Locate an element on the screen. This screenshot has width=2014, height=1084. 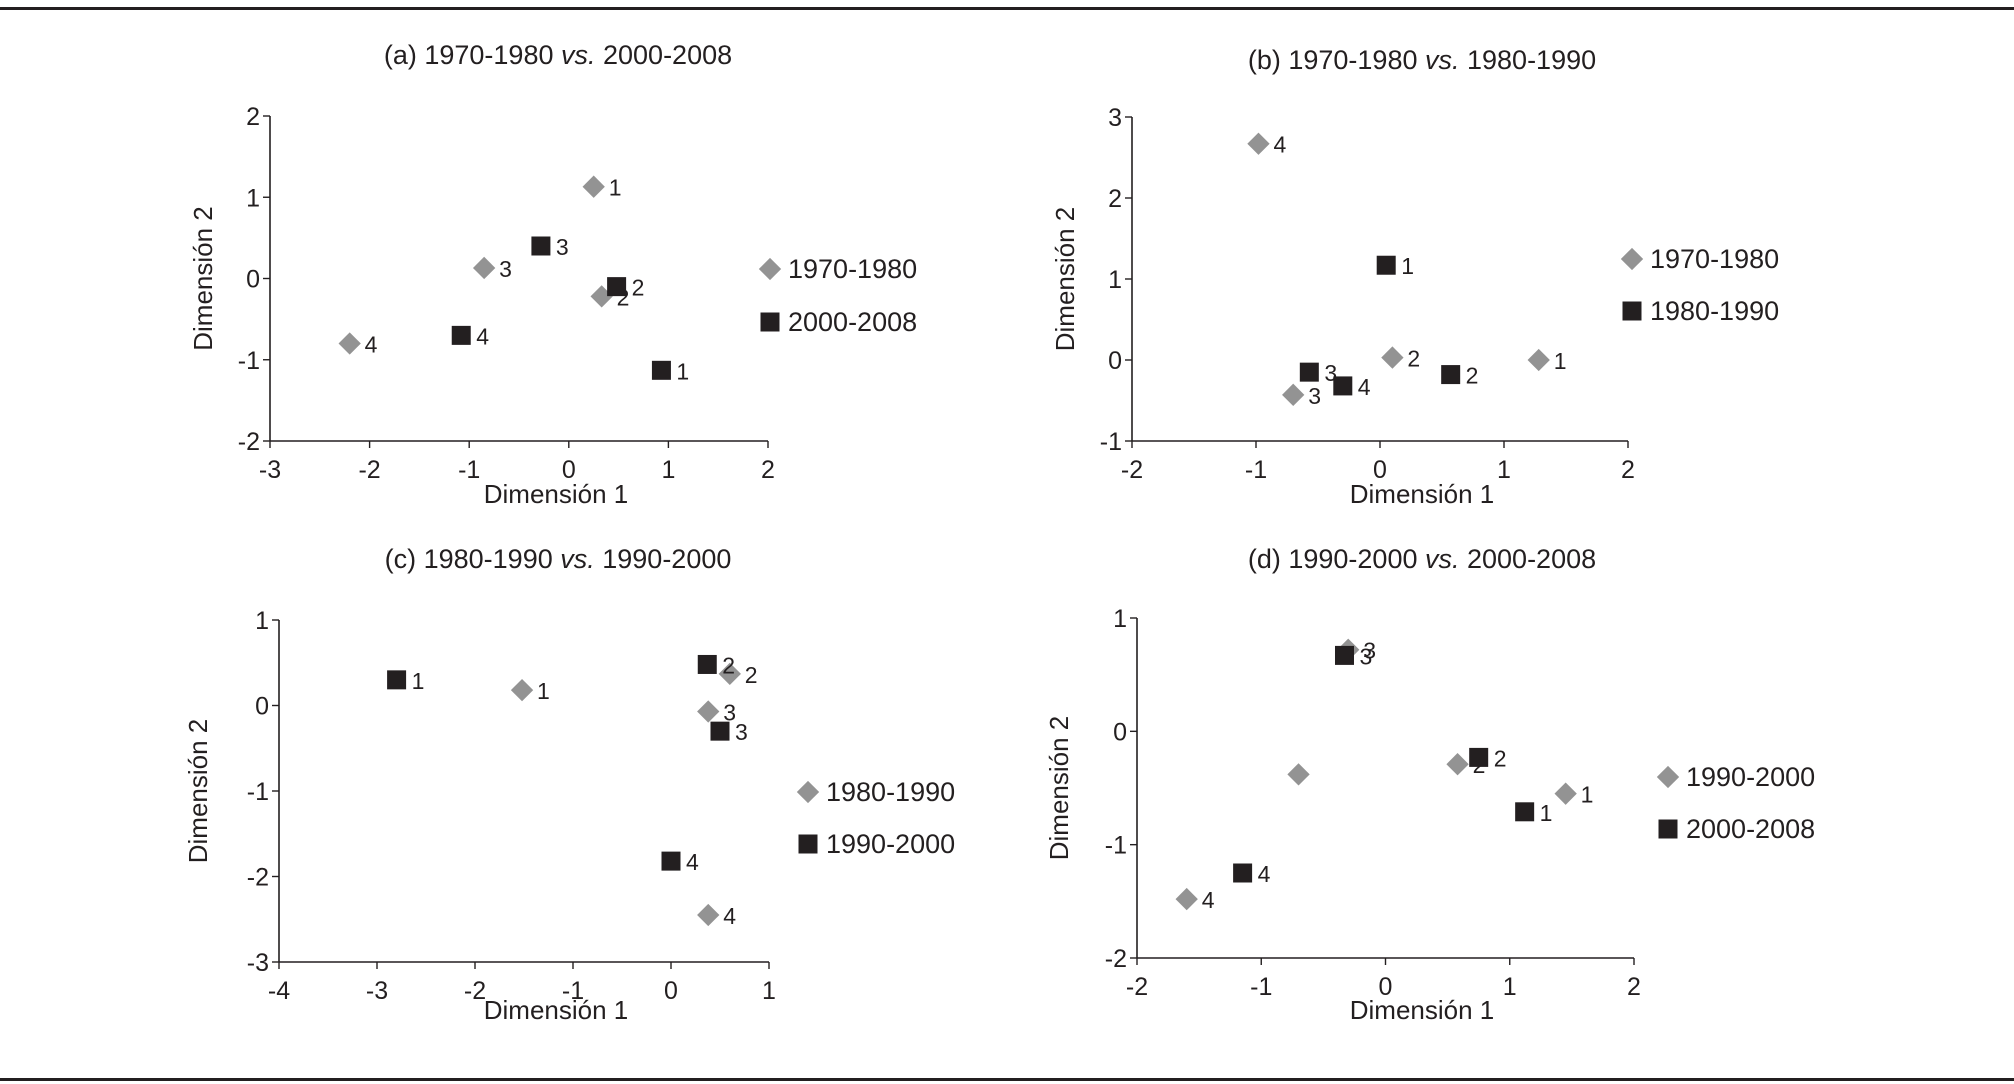
legend-label: 1970-1980 is located at coordinates (1714, 259).